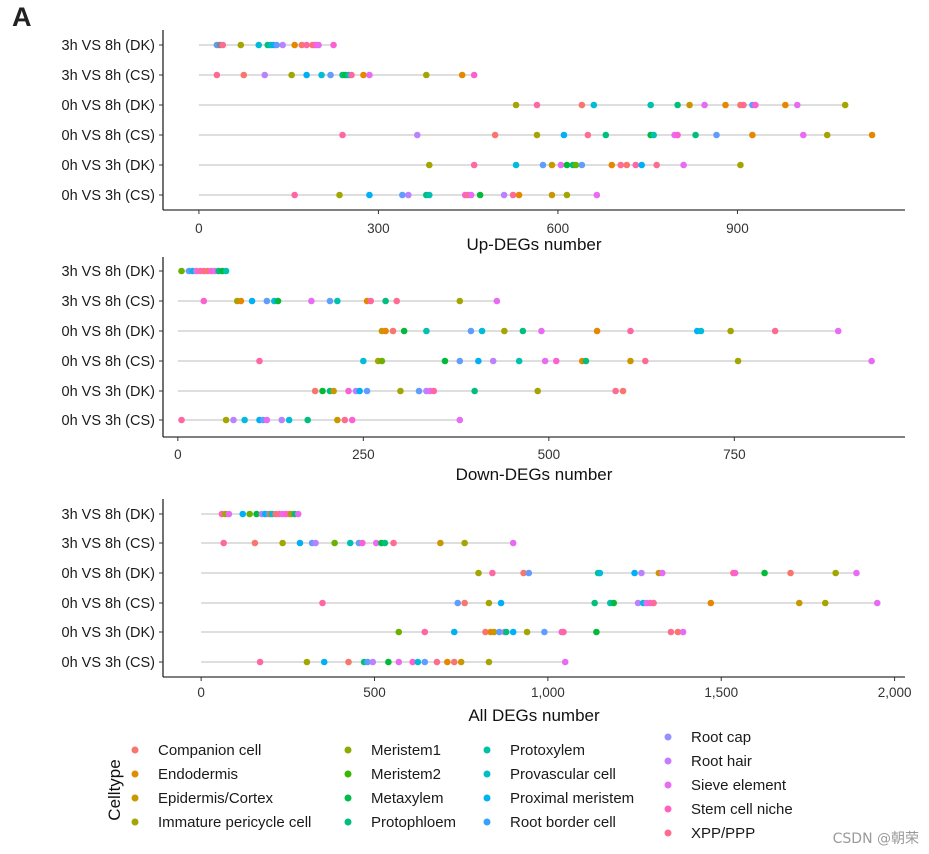  What do you see at coordinates (109, 332) in the screenshot?
I see `y-tick-label: 0h VS 8h (DK)` at bounding box center [109, 332].